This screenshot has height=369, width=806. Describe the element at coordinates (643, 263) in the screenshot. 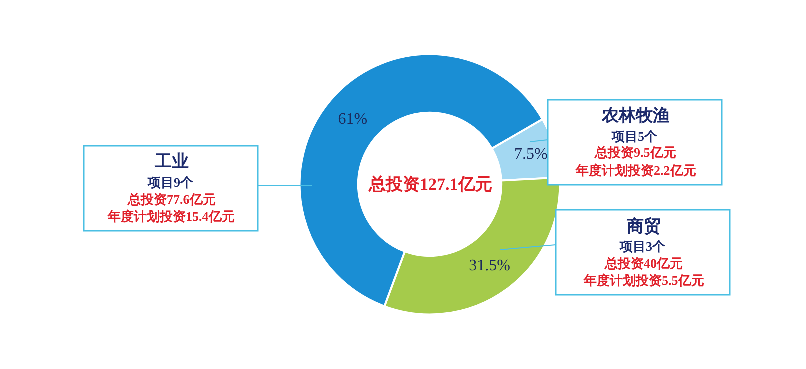

I see `text: 总投资40亿元` at that location.